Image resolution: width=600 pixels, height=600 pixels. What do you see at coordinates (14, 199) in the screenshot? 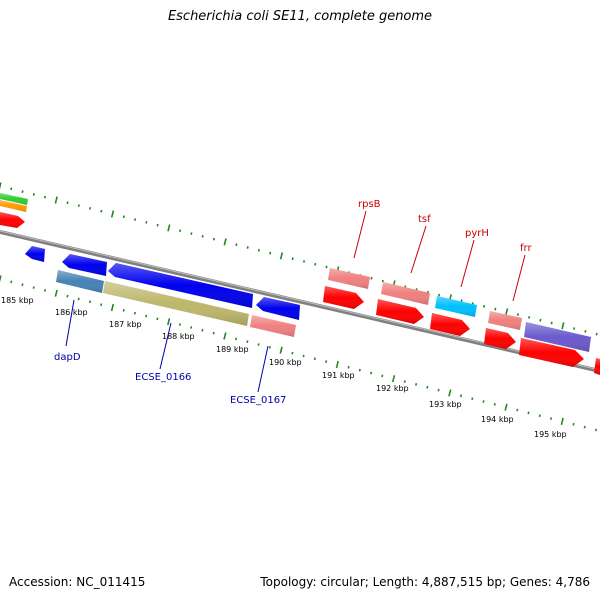
I see `gene-green-partial-shade` at bounding box center [14, 199].